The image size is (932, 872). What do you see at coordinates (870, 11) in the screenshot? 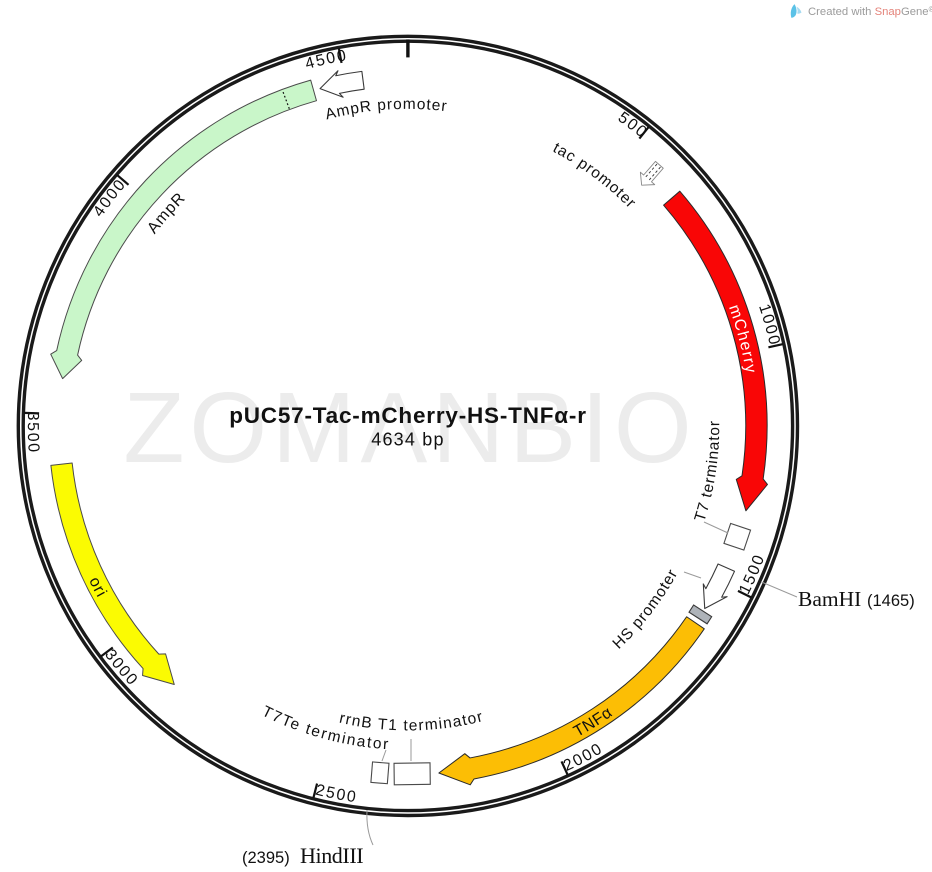
I see `svg-text: Created with SnapGene®` at bounding box center [870, 11].